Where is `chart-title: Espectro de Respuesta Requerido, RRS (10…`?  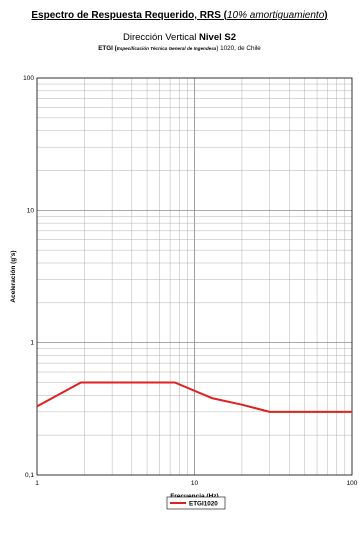 chart-title: Espectro de Respuesta Requerido, RRS (10… is located at coordinates (179, 15).